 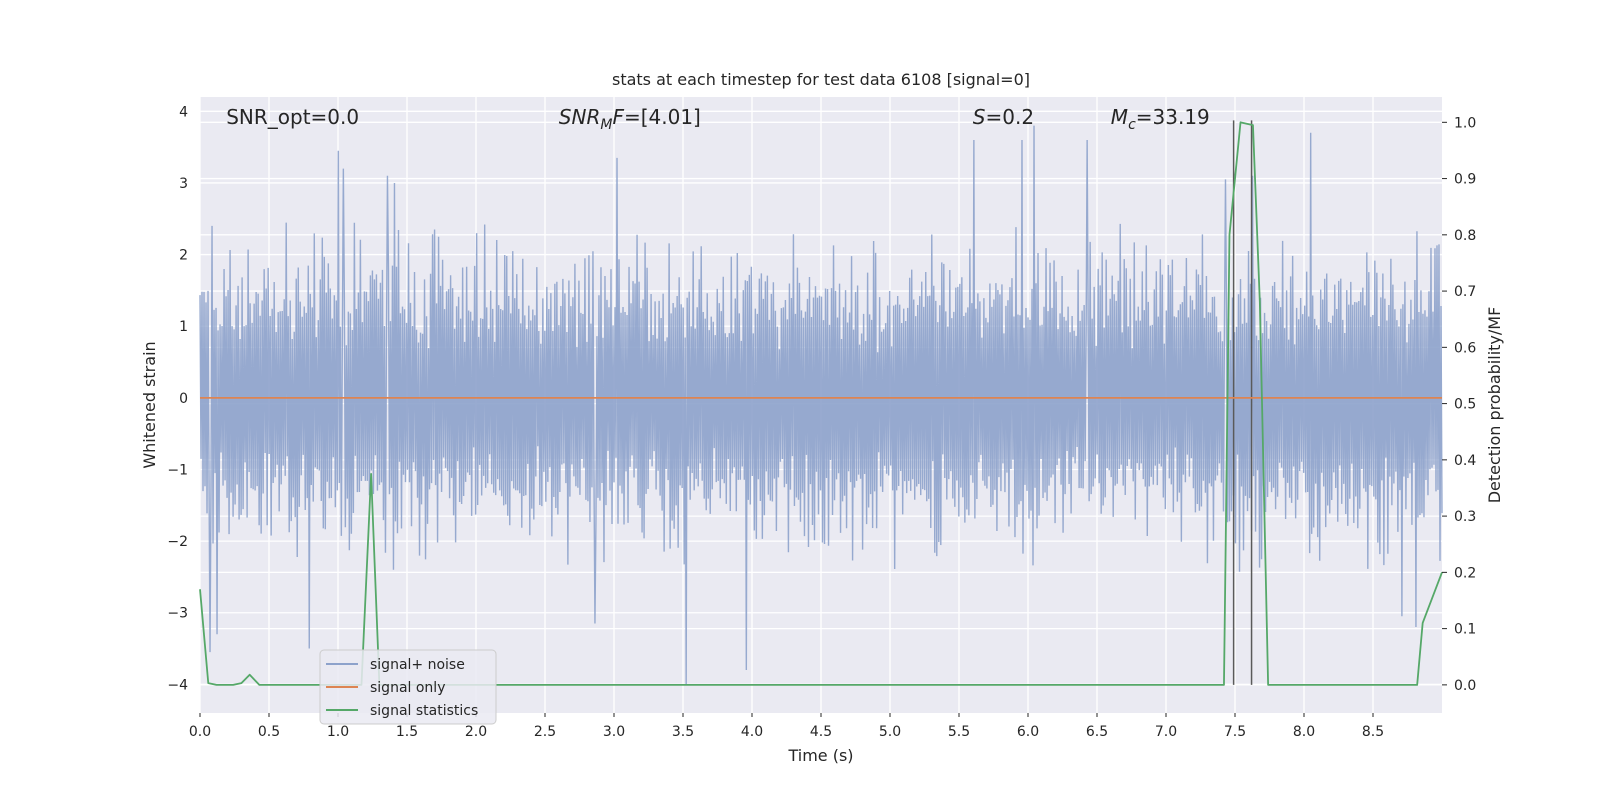 What do you see at coordinates (183, 256) in the screenshot?
I see `y-tick-label: 2` at bounding box center [183, 256].